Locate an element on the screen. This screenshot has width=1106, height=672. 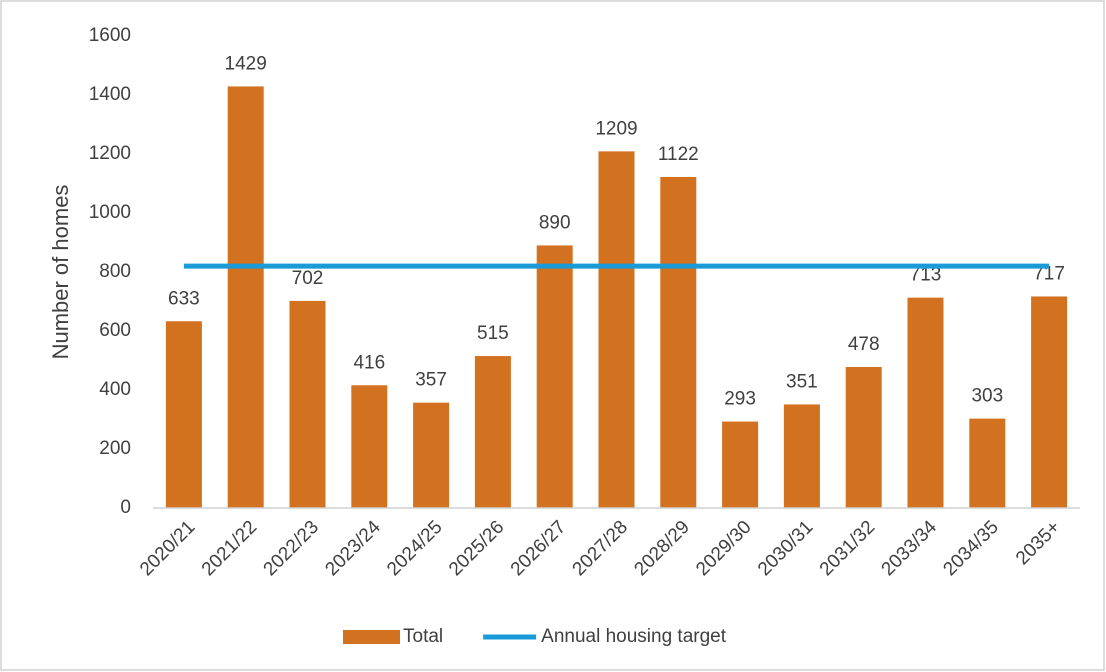
data-label: 303 is located at coordinates (987, 396).